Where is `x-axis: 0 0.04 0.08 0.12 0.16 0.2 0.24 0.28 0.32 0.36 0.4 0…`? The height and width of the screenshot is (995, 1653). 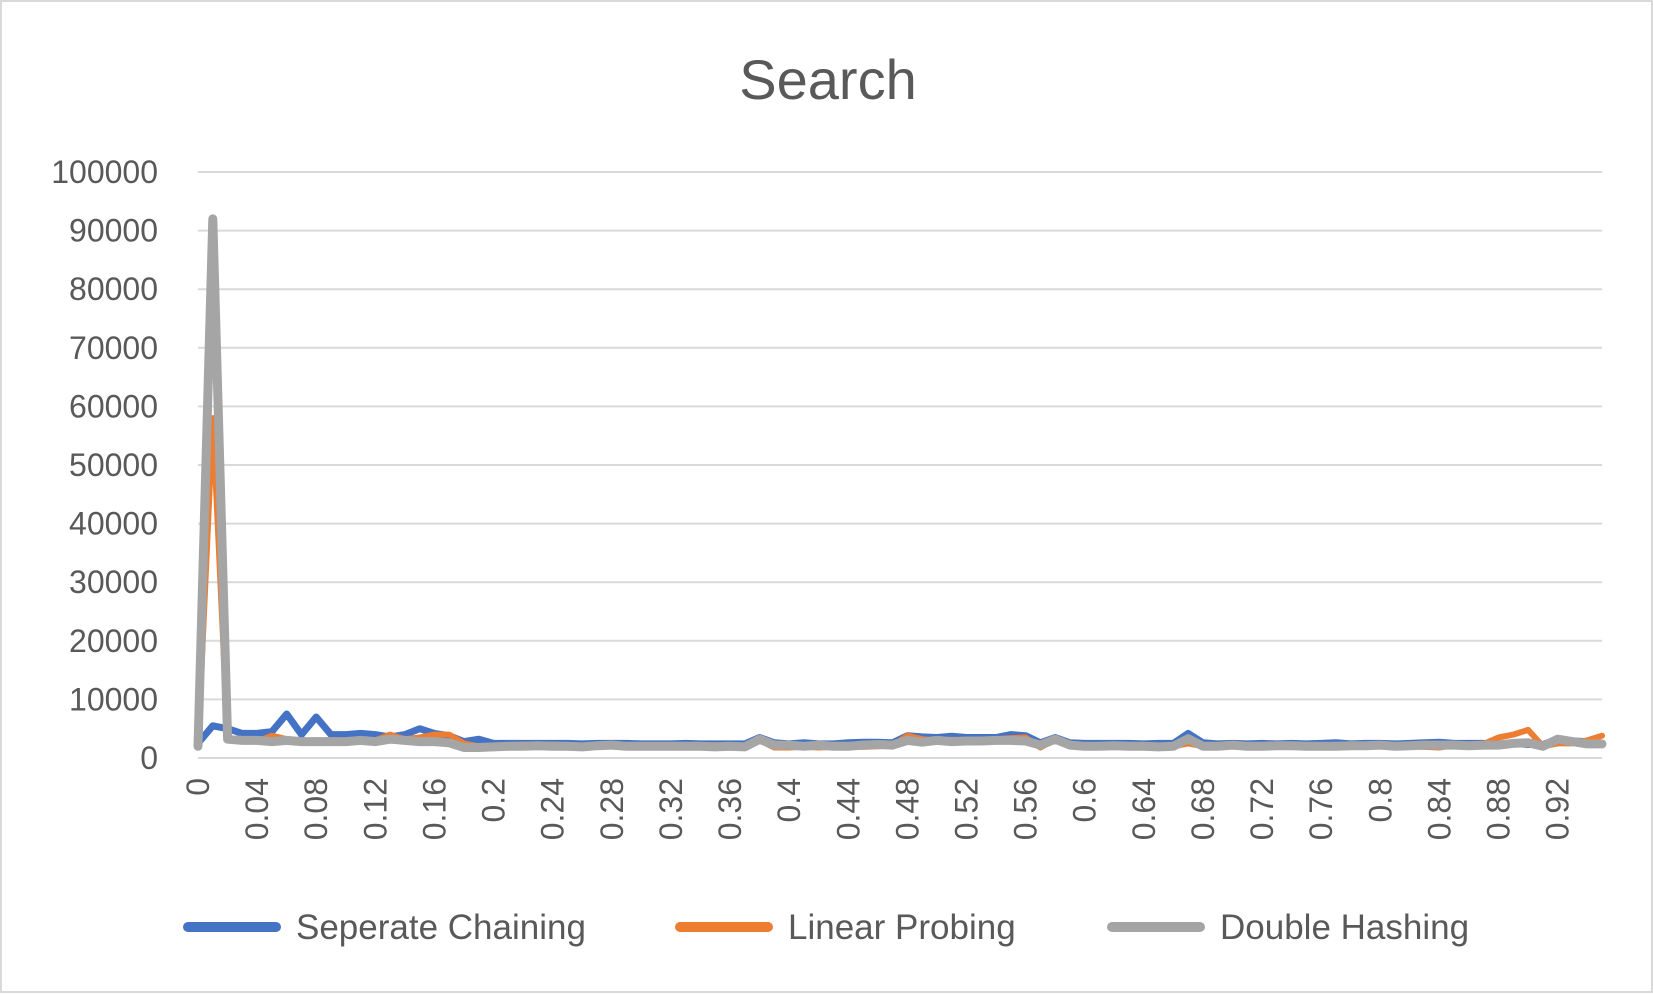 x-axis: 0 0.04 0.08 0.12 0.16 0.2 0.24 0.28 0.32 0.36 0.4 0… is located at coordinates (878, 809).